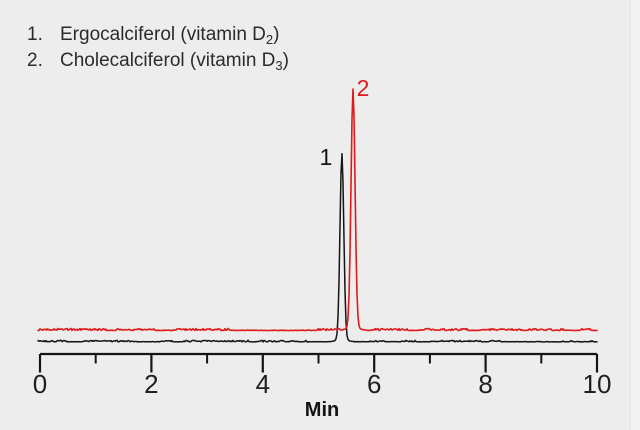 The image size is (640, 430). Describe the element at coordinates (374, 384) in the screenshot. I see `x-axis-tick-label: 6` at that location.